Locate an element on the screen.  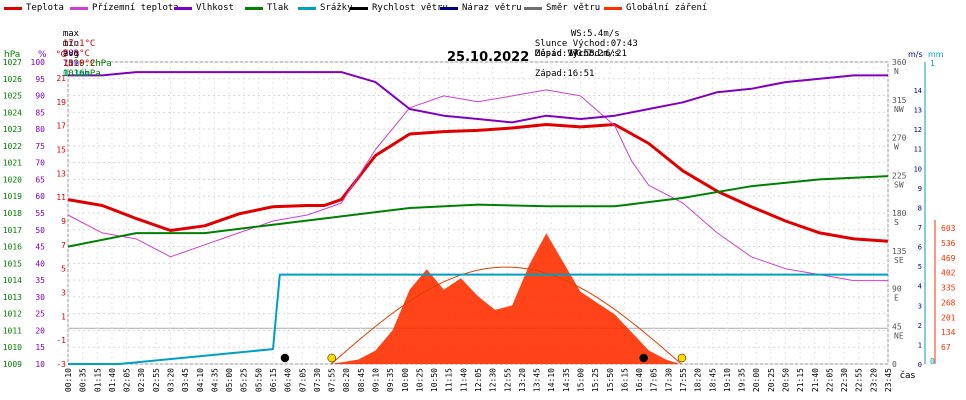
humidity-tick-label: 30 is located at coordinates (40, 297).